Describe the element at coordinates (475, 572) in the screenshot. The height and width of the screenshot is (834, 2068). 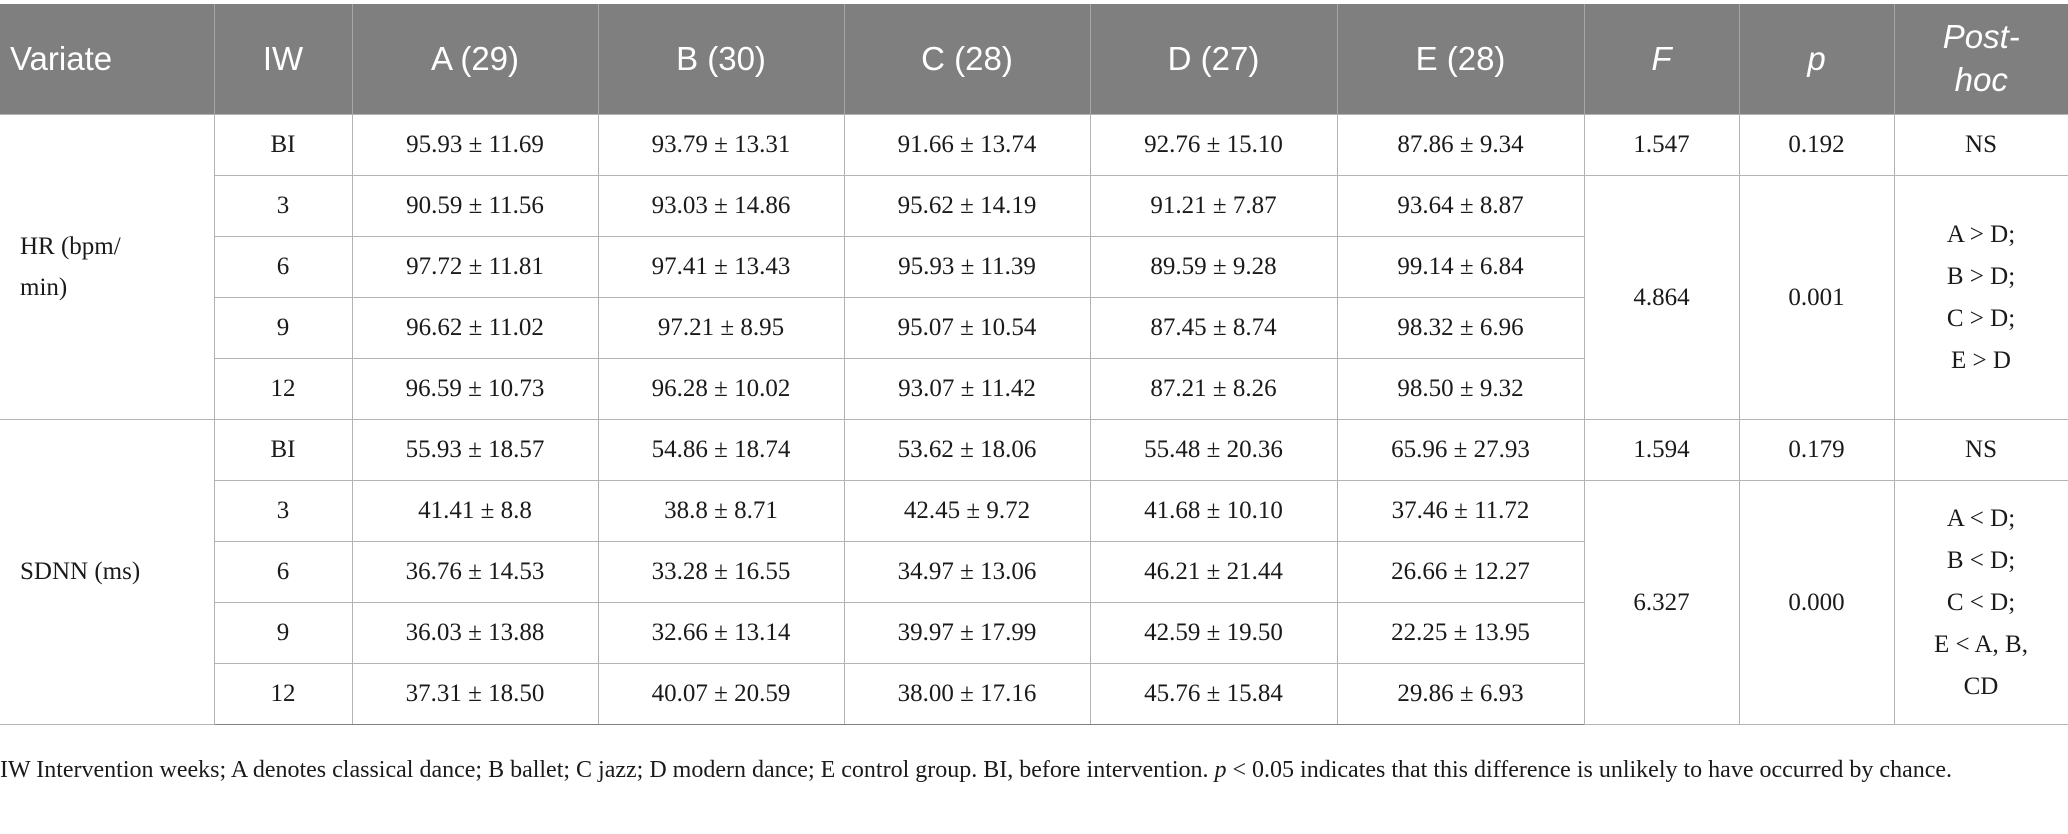
I see `group-a-cell: 36.76 ± 14.53` at that location.